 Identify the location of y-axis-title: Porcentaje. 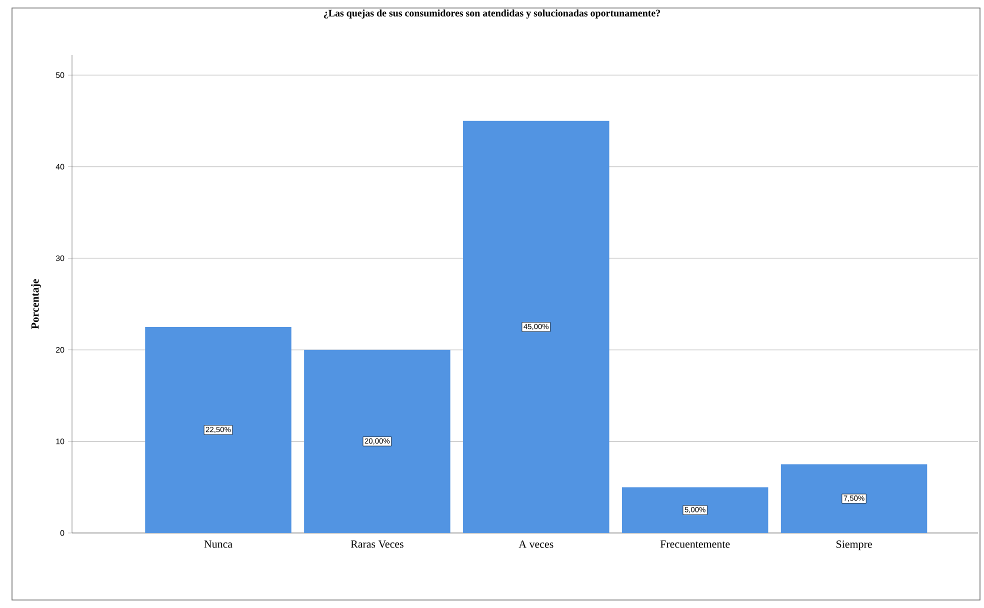
(36, 304).